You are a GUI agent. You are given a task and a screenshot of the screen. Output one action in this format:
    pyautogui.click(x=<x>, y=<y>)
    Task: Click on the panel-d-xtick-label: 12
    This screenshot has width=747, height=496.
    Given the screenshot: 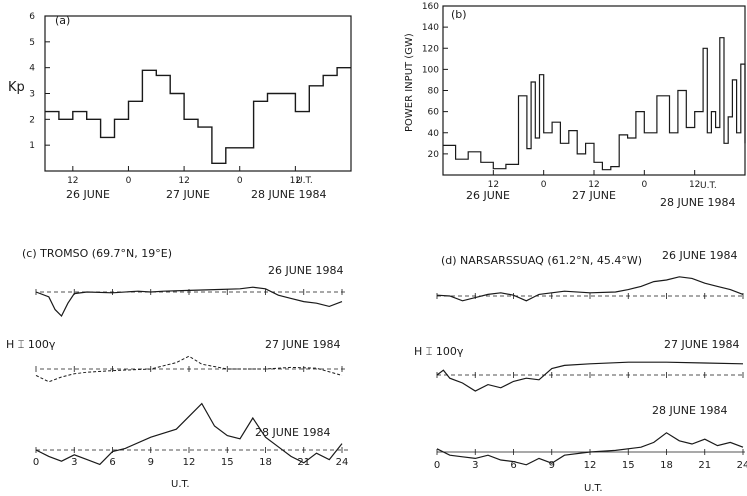 What is the action you would take?
    pyautogui.click(x=590, y=465)
    